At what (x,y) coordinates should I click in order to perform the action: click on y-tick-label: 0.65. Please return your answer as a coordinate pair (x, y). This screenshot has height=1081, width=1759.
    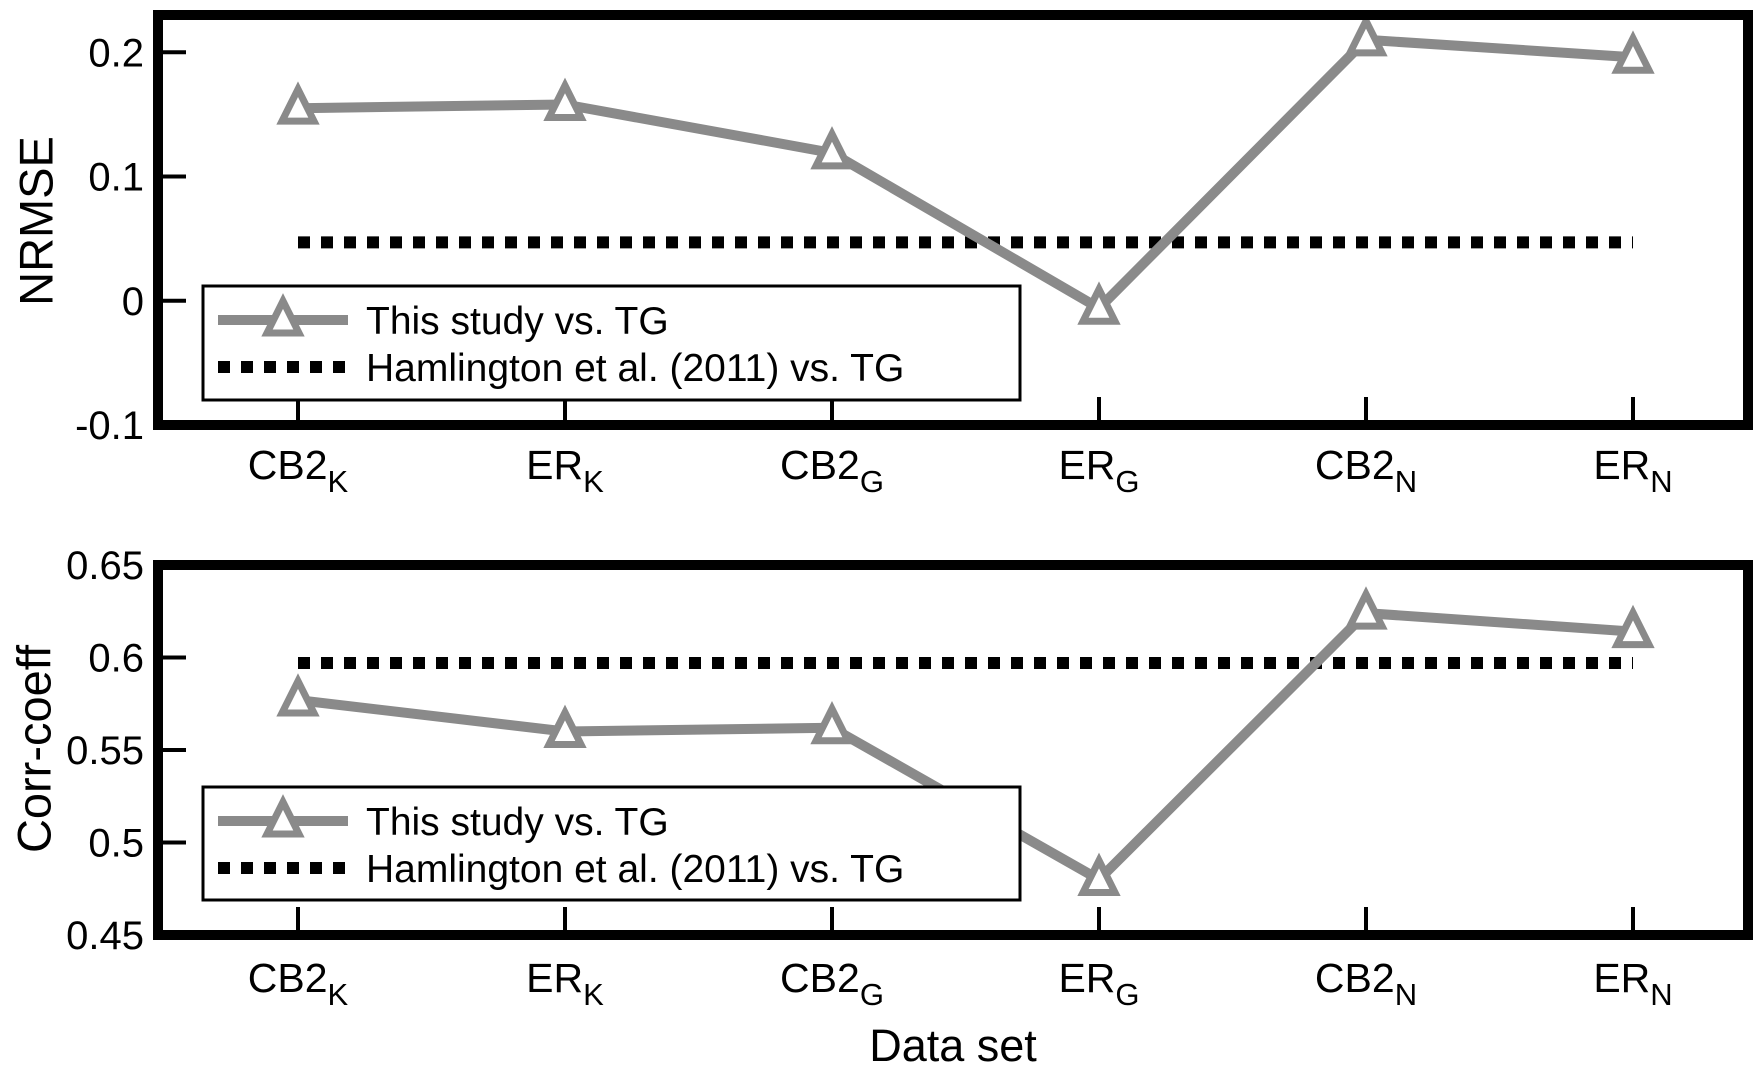
    Looking at the image, I should click on (105, 566).